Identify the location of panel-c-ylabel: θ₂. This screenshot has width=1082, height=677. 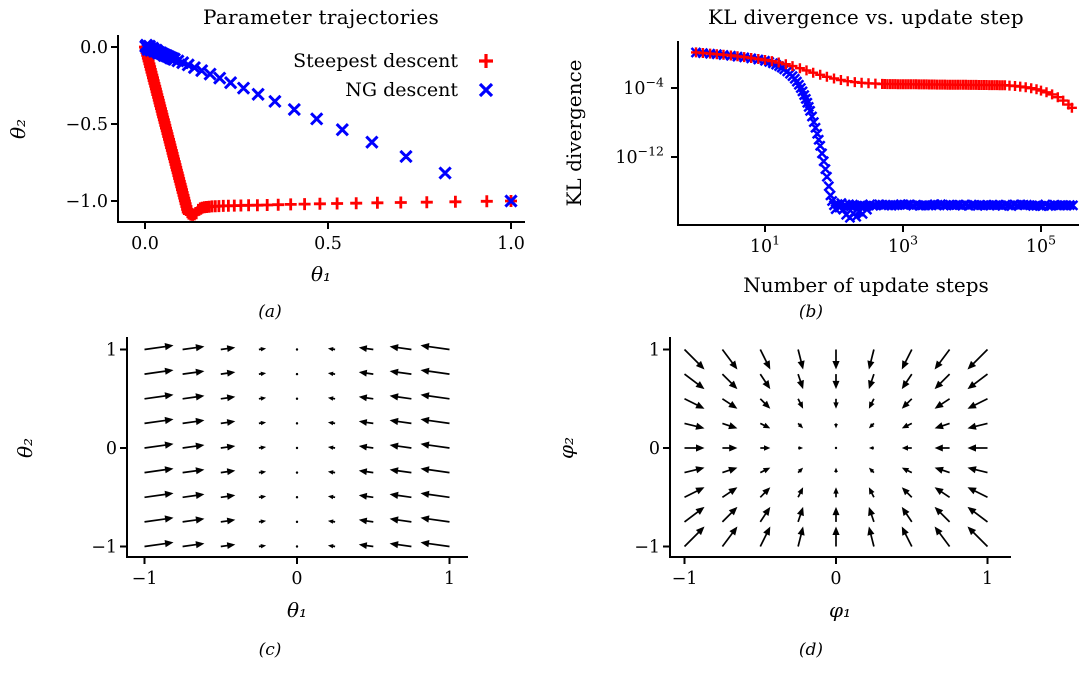
(25, 448).